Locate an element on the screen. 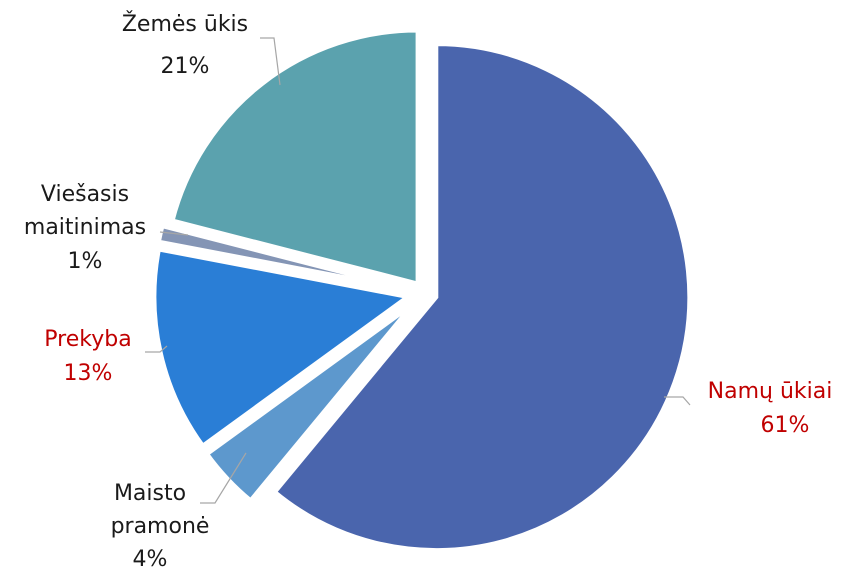  data-label-maisto-pramone: Maisto pramonė 4% is located at coordinates (160, 525).